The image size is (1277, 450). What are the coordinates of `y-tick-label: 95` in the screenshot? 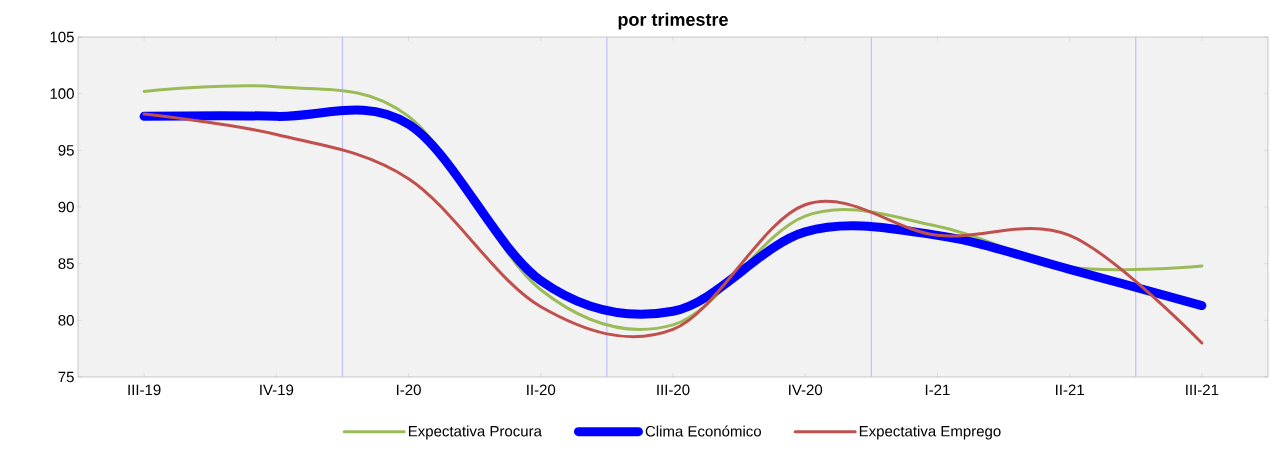 It's located at (66, 150).